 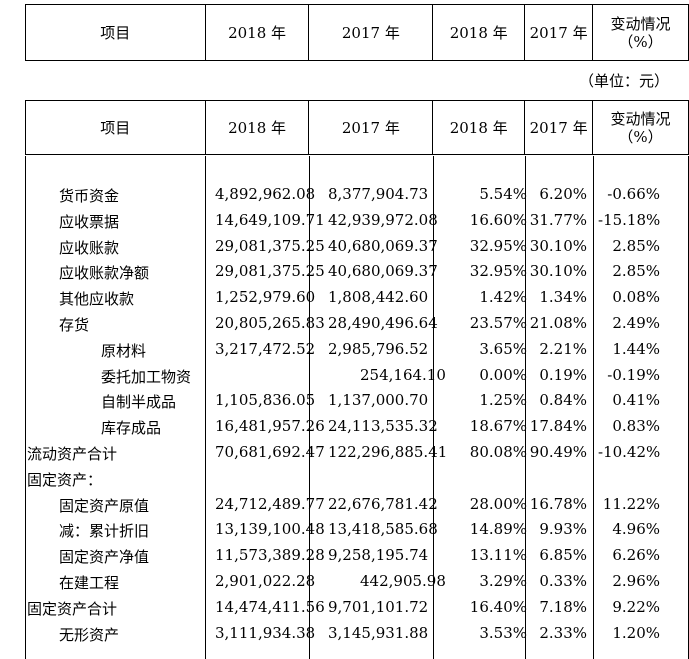 I want to click on cell-2017-amount: 8,377,904.73, so click(x=378, y=194).